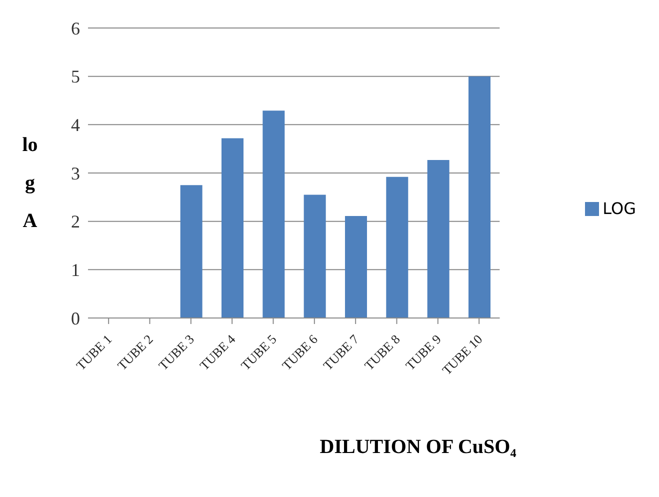 This screenshot has height=497, width=659. Describe the element at coordinates (75, 173) in the screenshot. I see `y-tick-label: 3` at that location.